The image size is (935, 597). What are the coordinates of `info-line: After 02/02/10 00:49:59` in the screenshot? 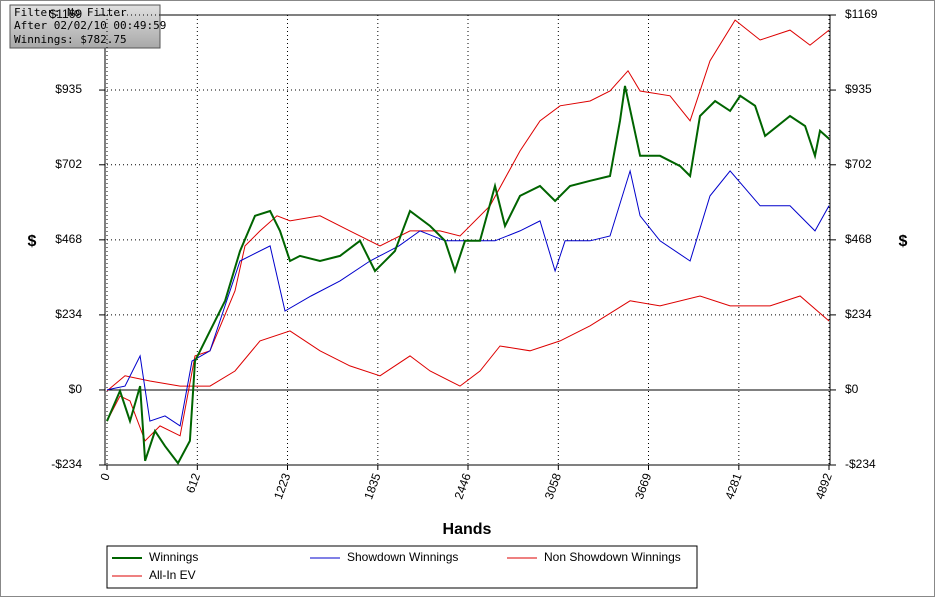 It's located at (90, 25).